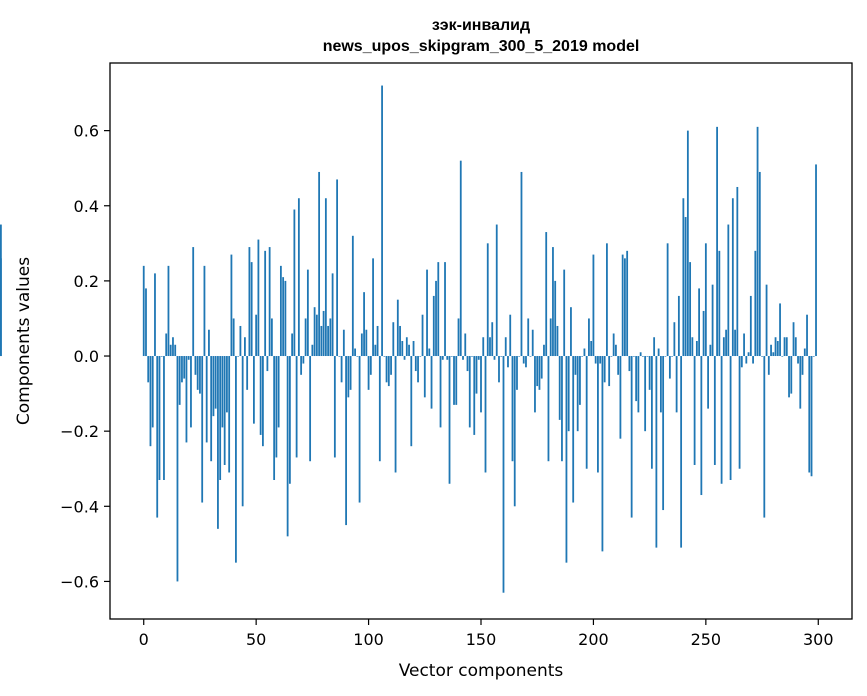 This screenshot has height=696, width=867. Describe the element at coordinates (79, 431) in the screenshot. I see `y-tick-label: −0.2` at that location.